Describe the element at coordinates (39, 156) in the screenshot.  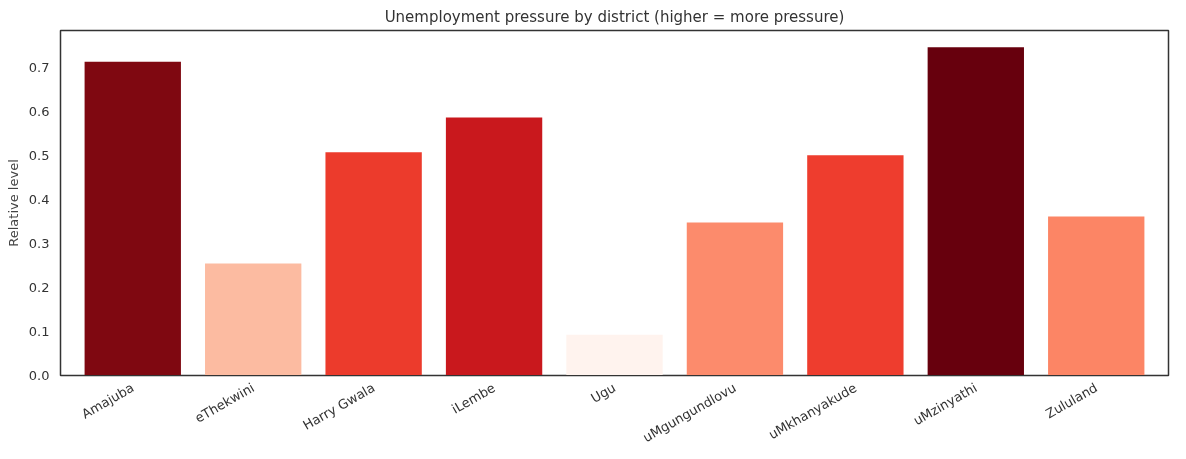
I see `y-tick-label: 0.5` at that location.